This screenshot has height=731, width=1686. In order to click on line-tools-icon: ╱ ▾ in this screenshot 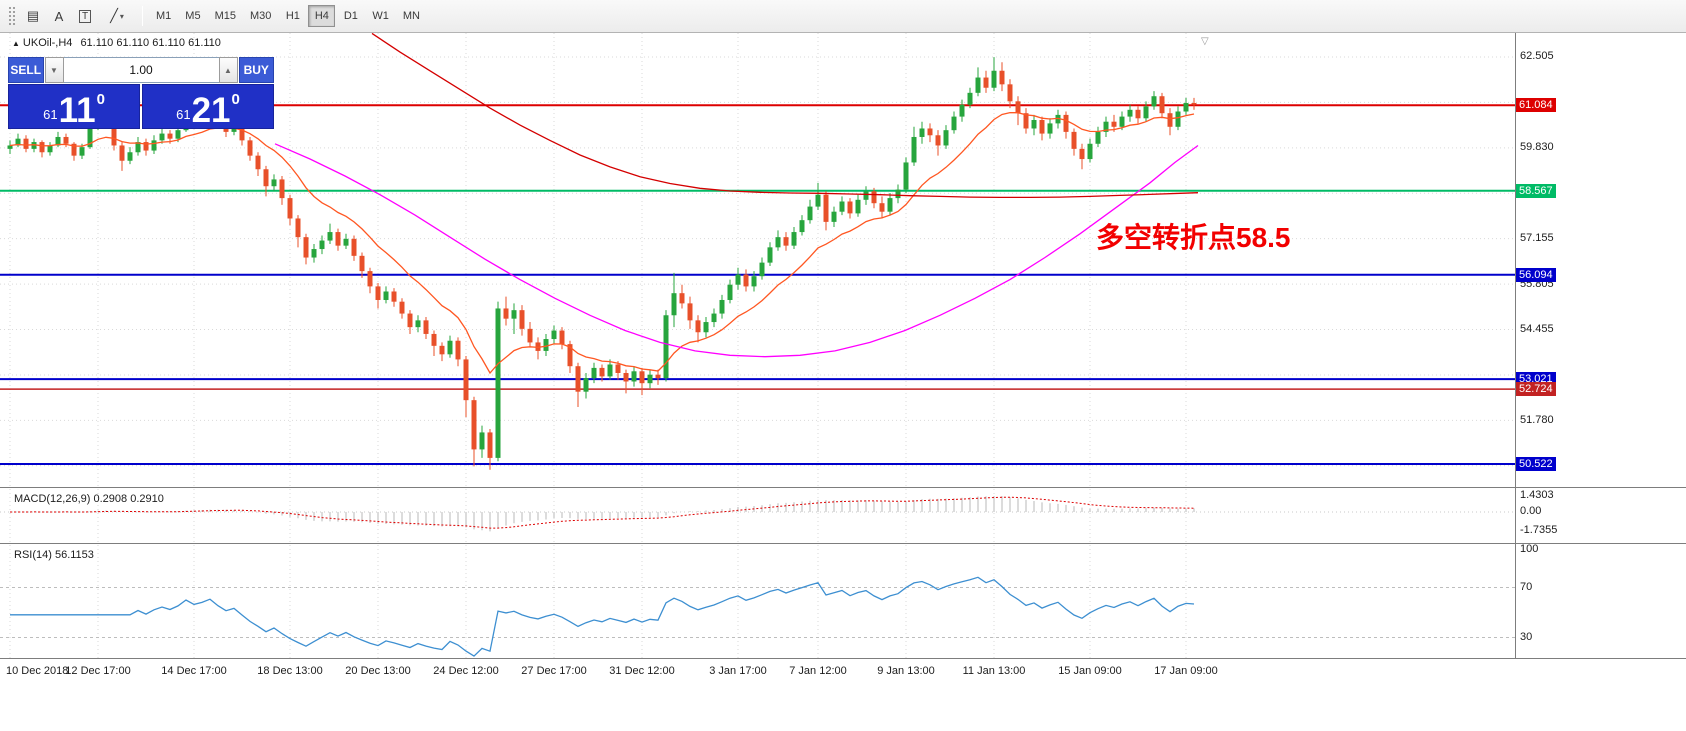, I will do `click(117, 16)`.